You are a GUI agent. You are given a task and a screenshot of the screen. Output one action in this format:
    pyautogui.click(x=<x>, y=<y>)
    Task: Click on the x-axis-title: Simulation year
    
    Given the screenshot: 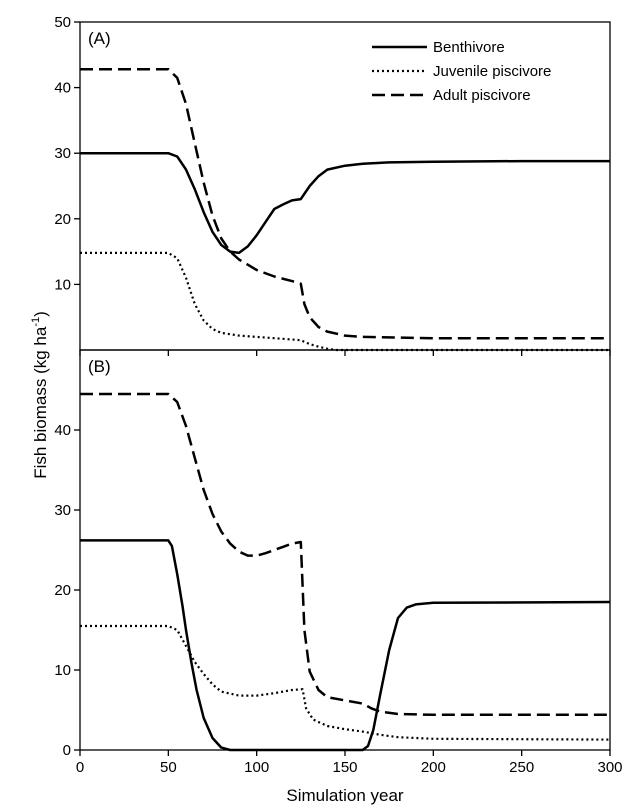 What is the action you would take?
    pyautogui.click(x=345, y=795)
    